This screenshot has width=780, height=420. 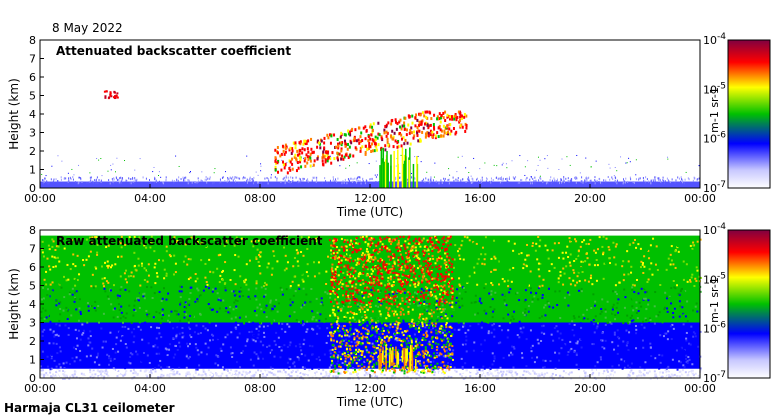 I want to click on date-label: 8 May 2022, so click(x=87, y=28).